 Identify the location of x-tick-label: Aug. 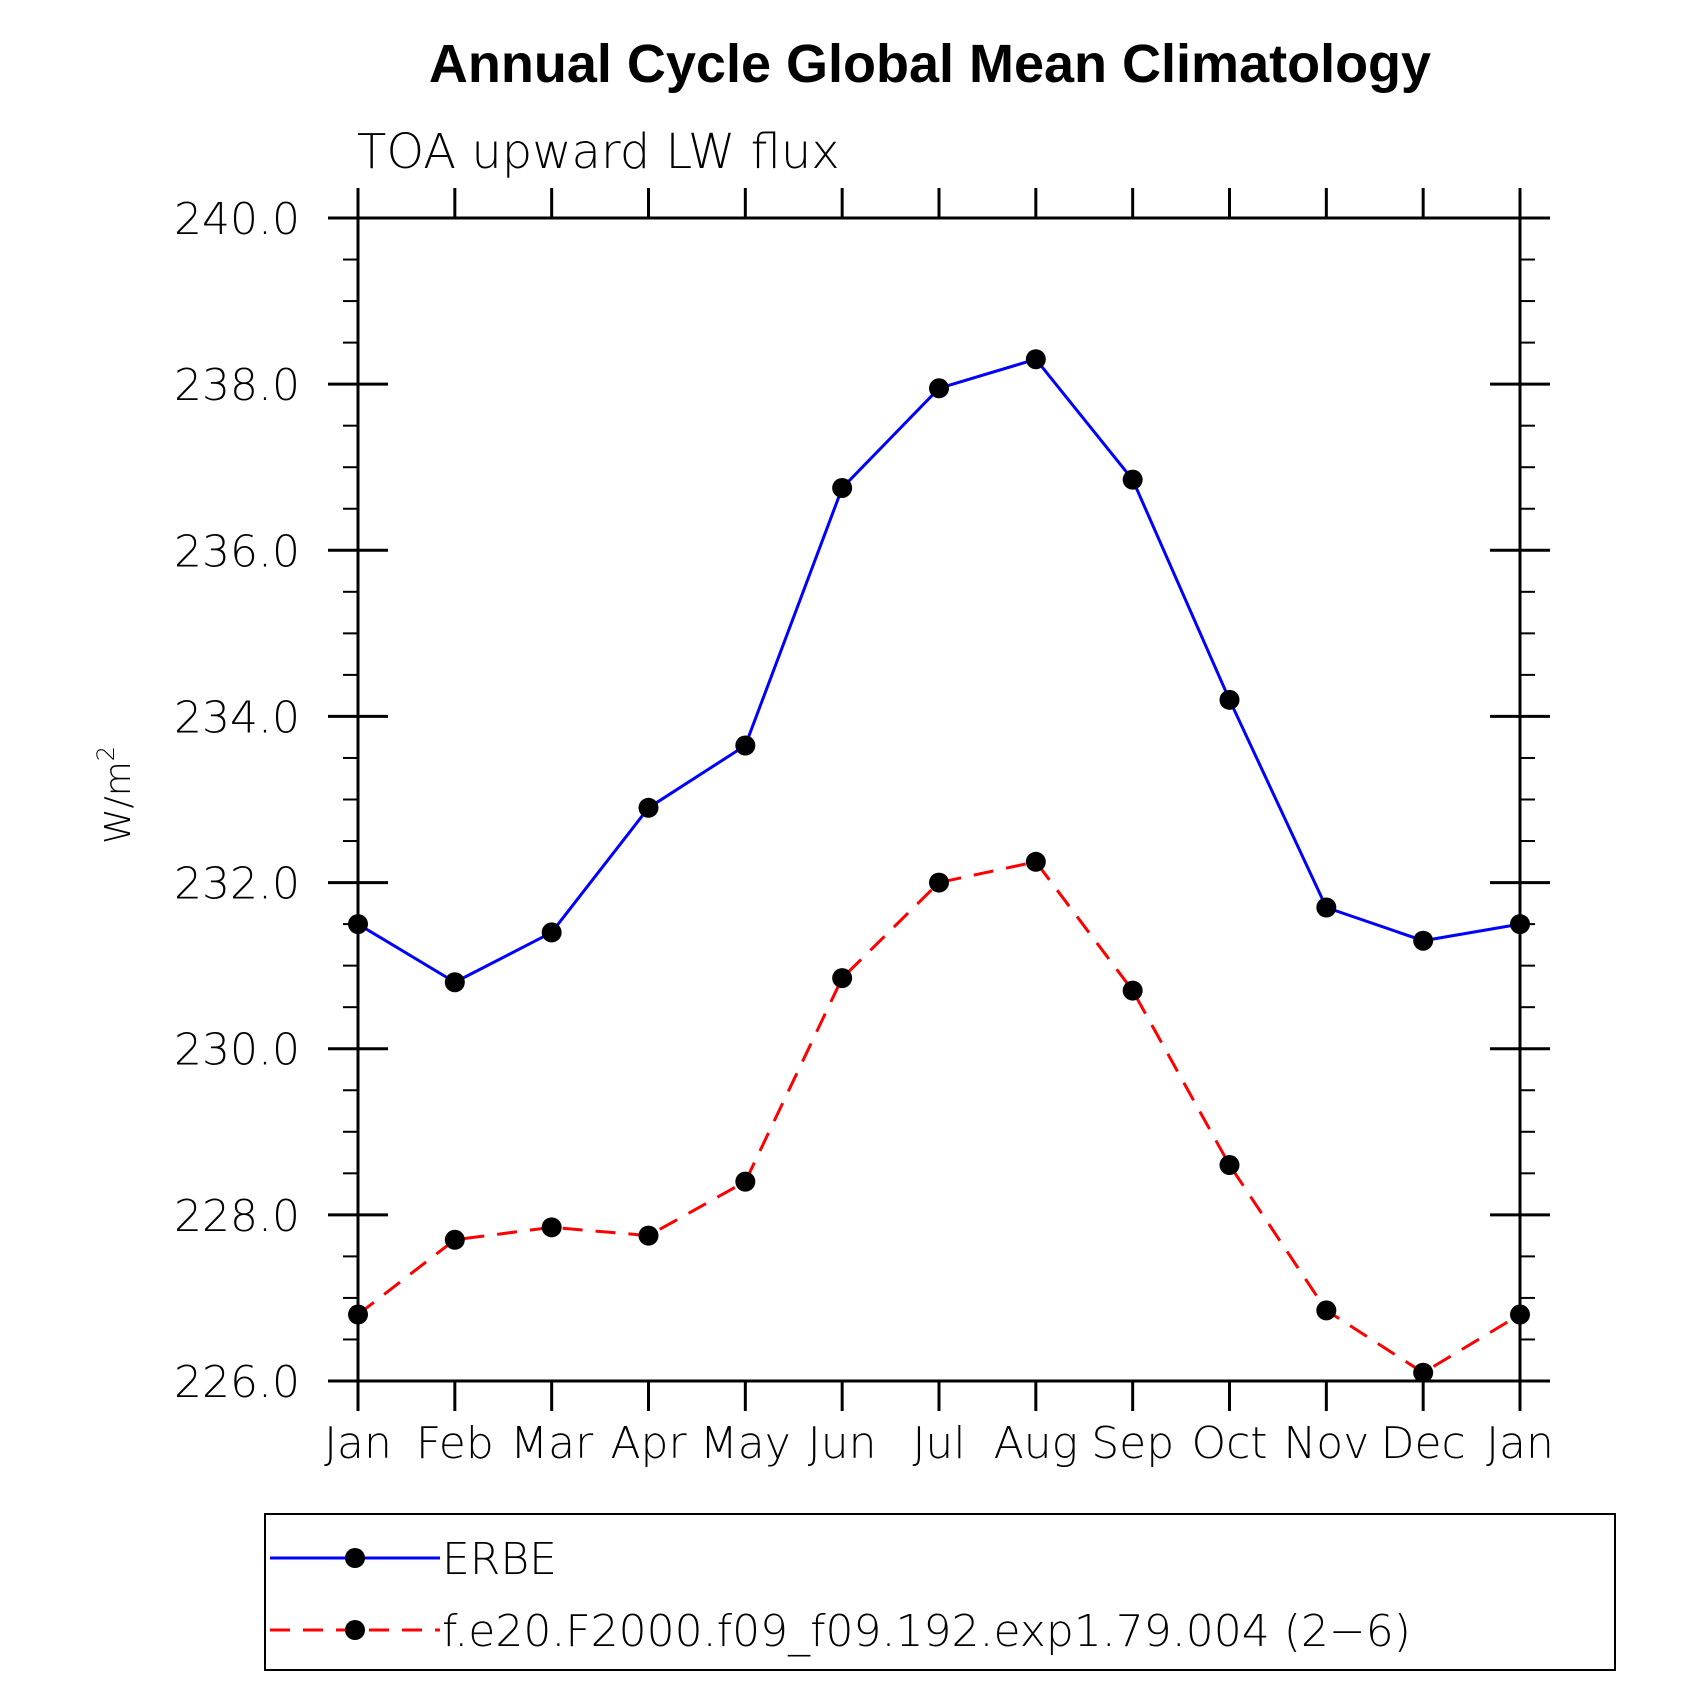
(1036, 1443).